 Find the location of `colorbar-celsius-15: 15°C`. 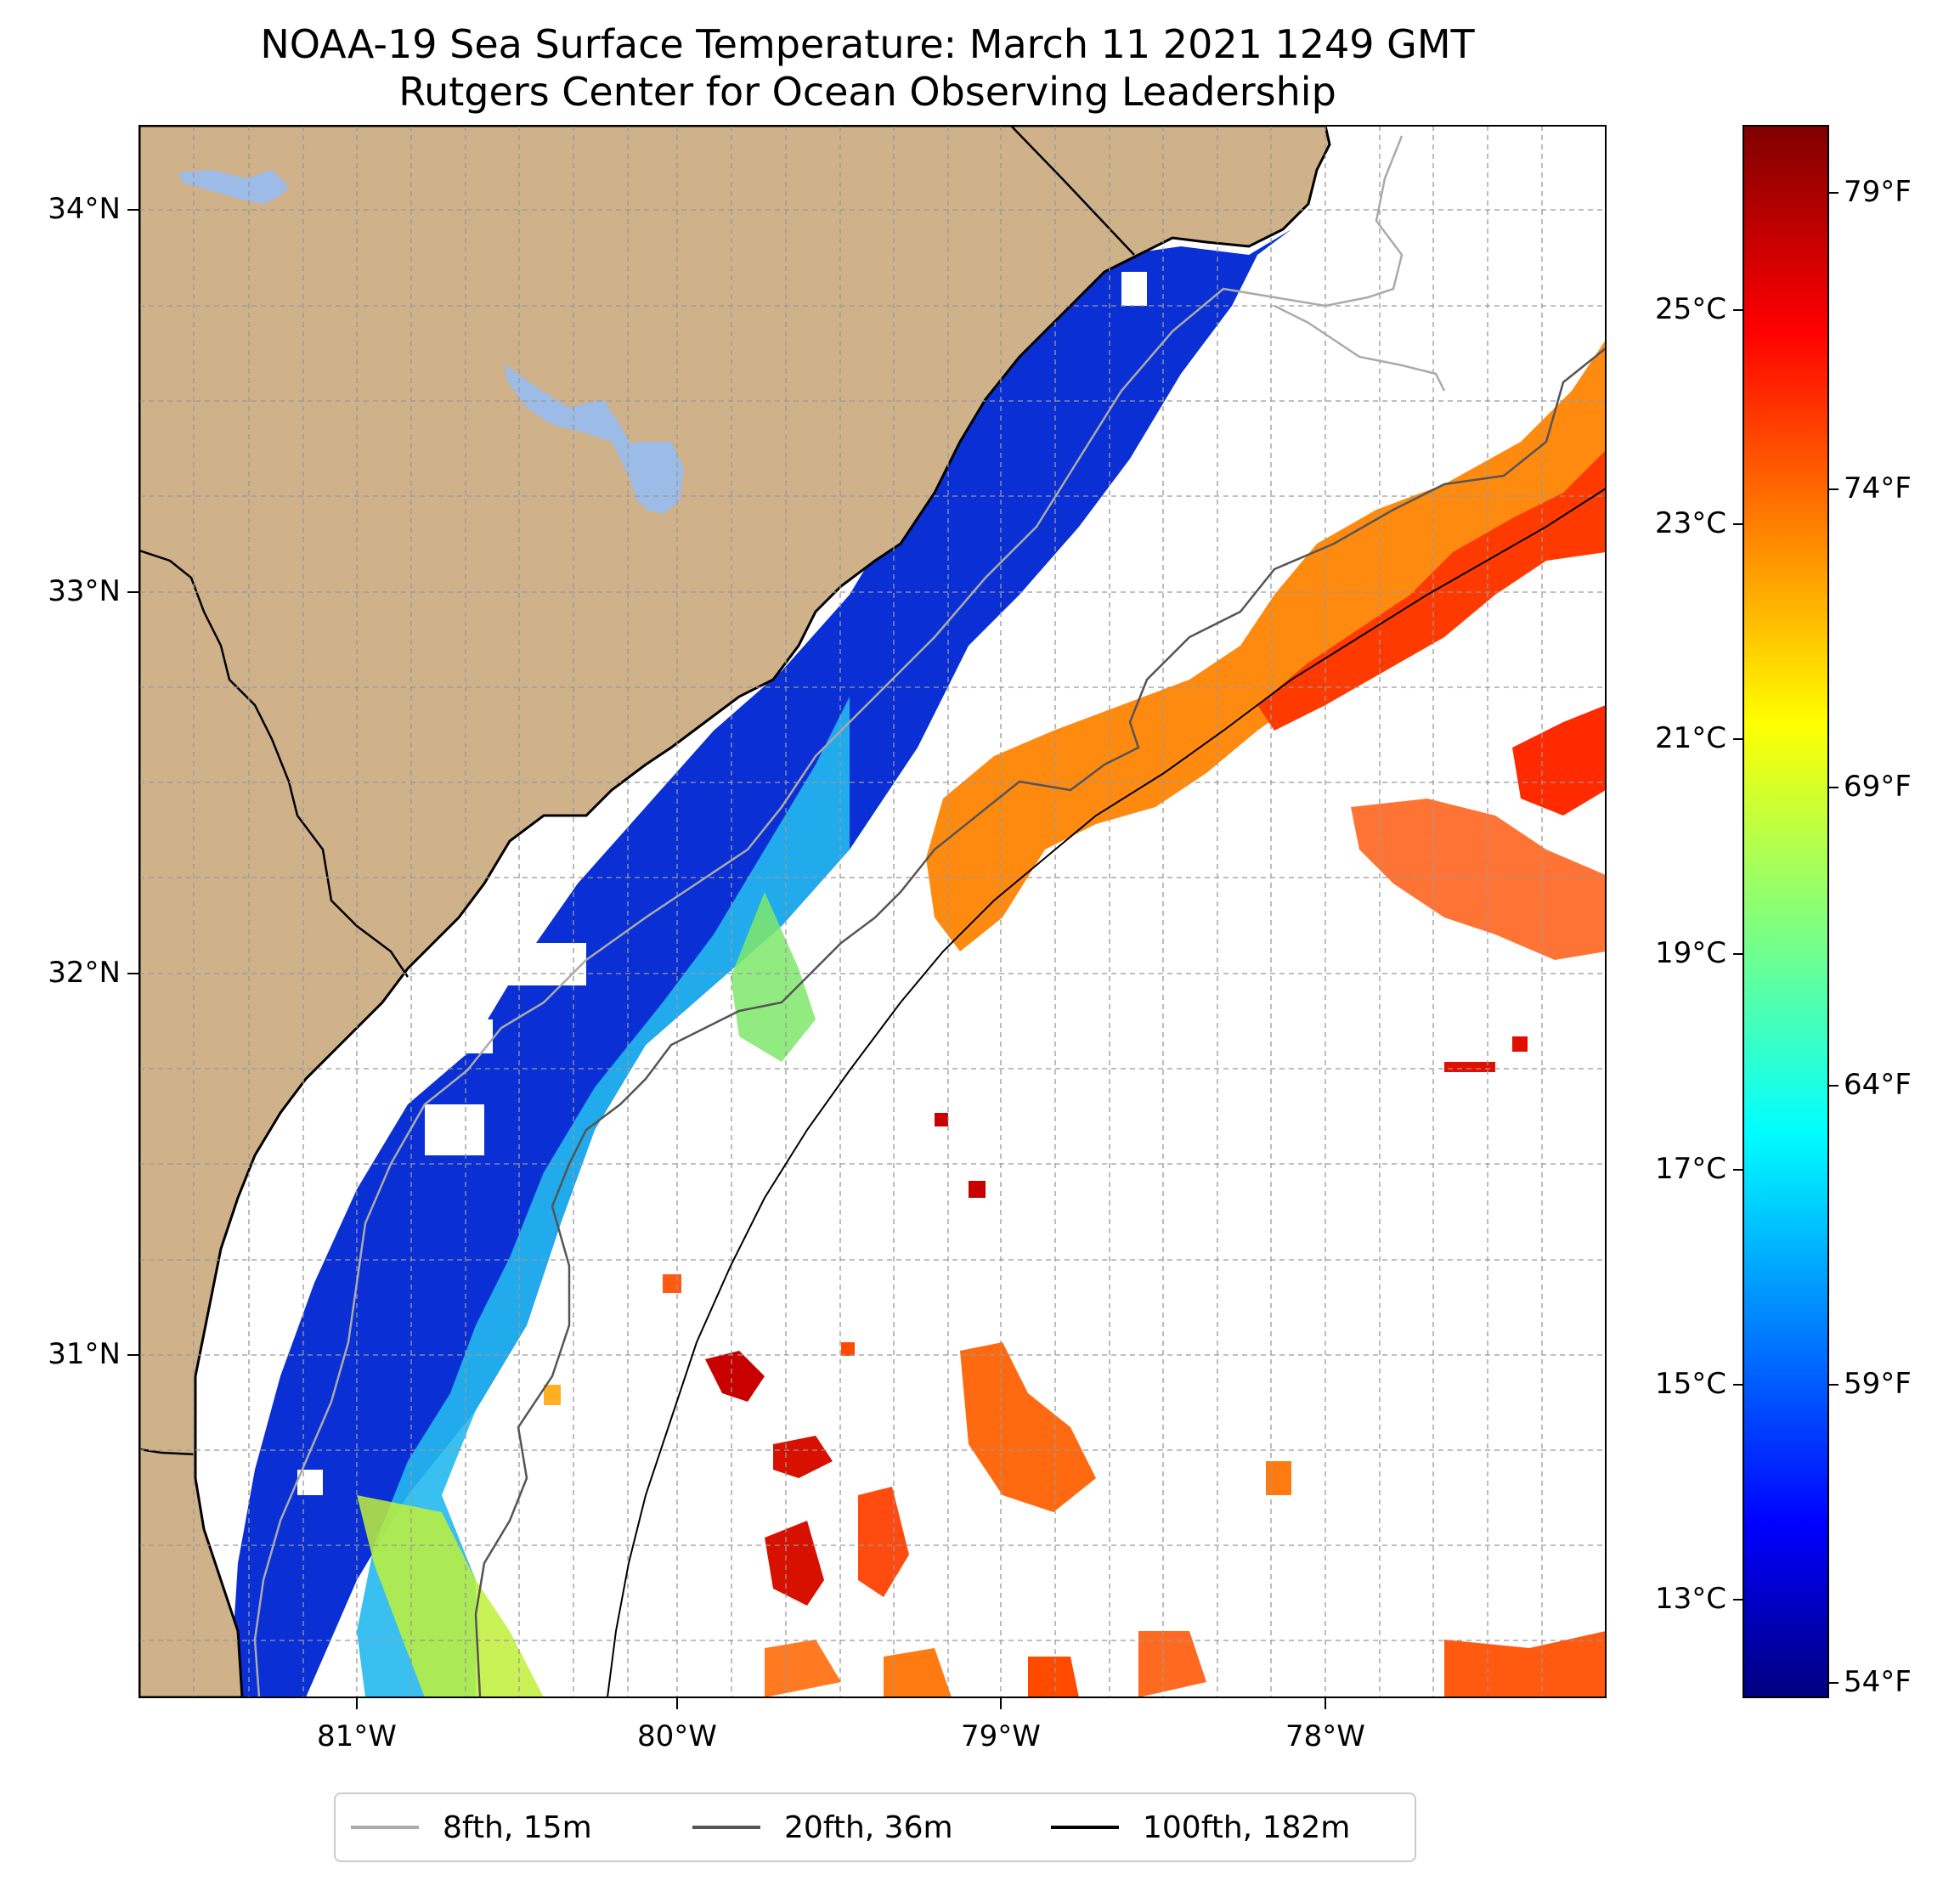

colorbar-celsius-15: 15°C is located at coordinates (1690, 1384).